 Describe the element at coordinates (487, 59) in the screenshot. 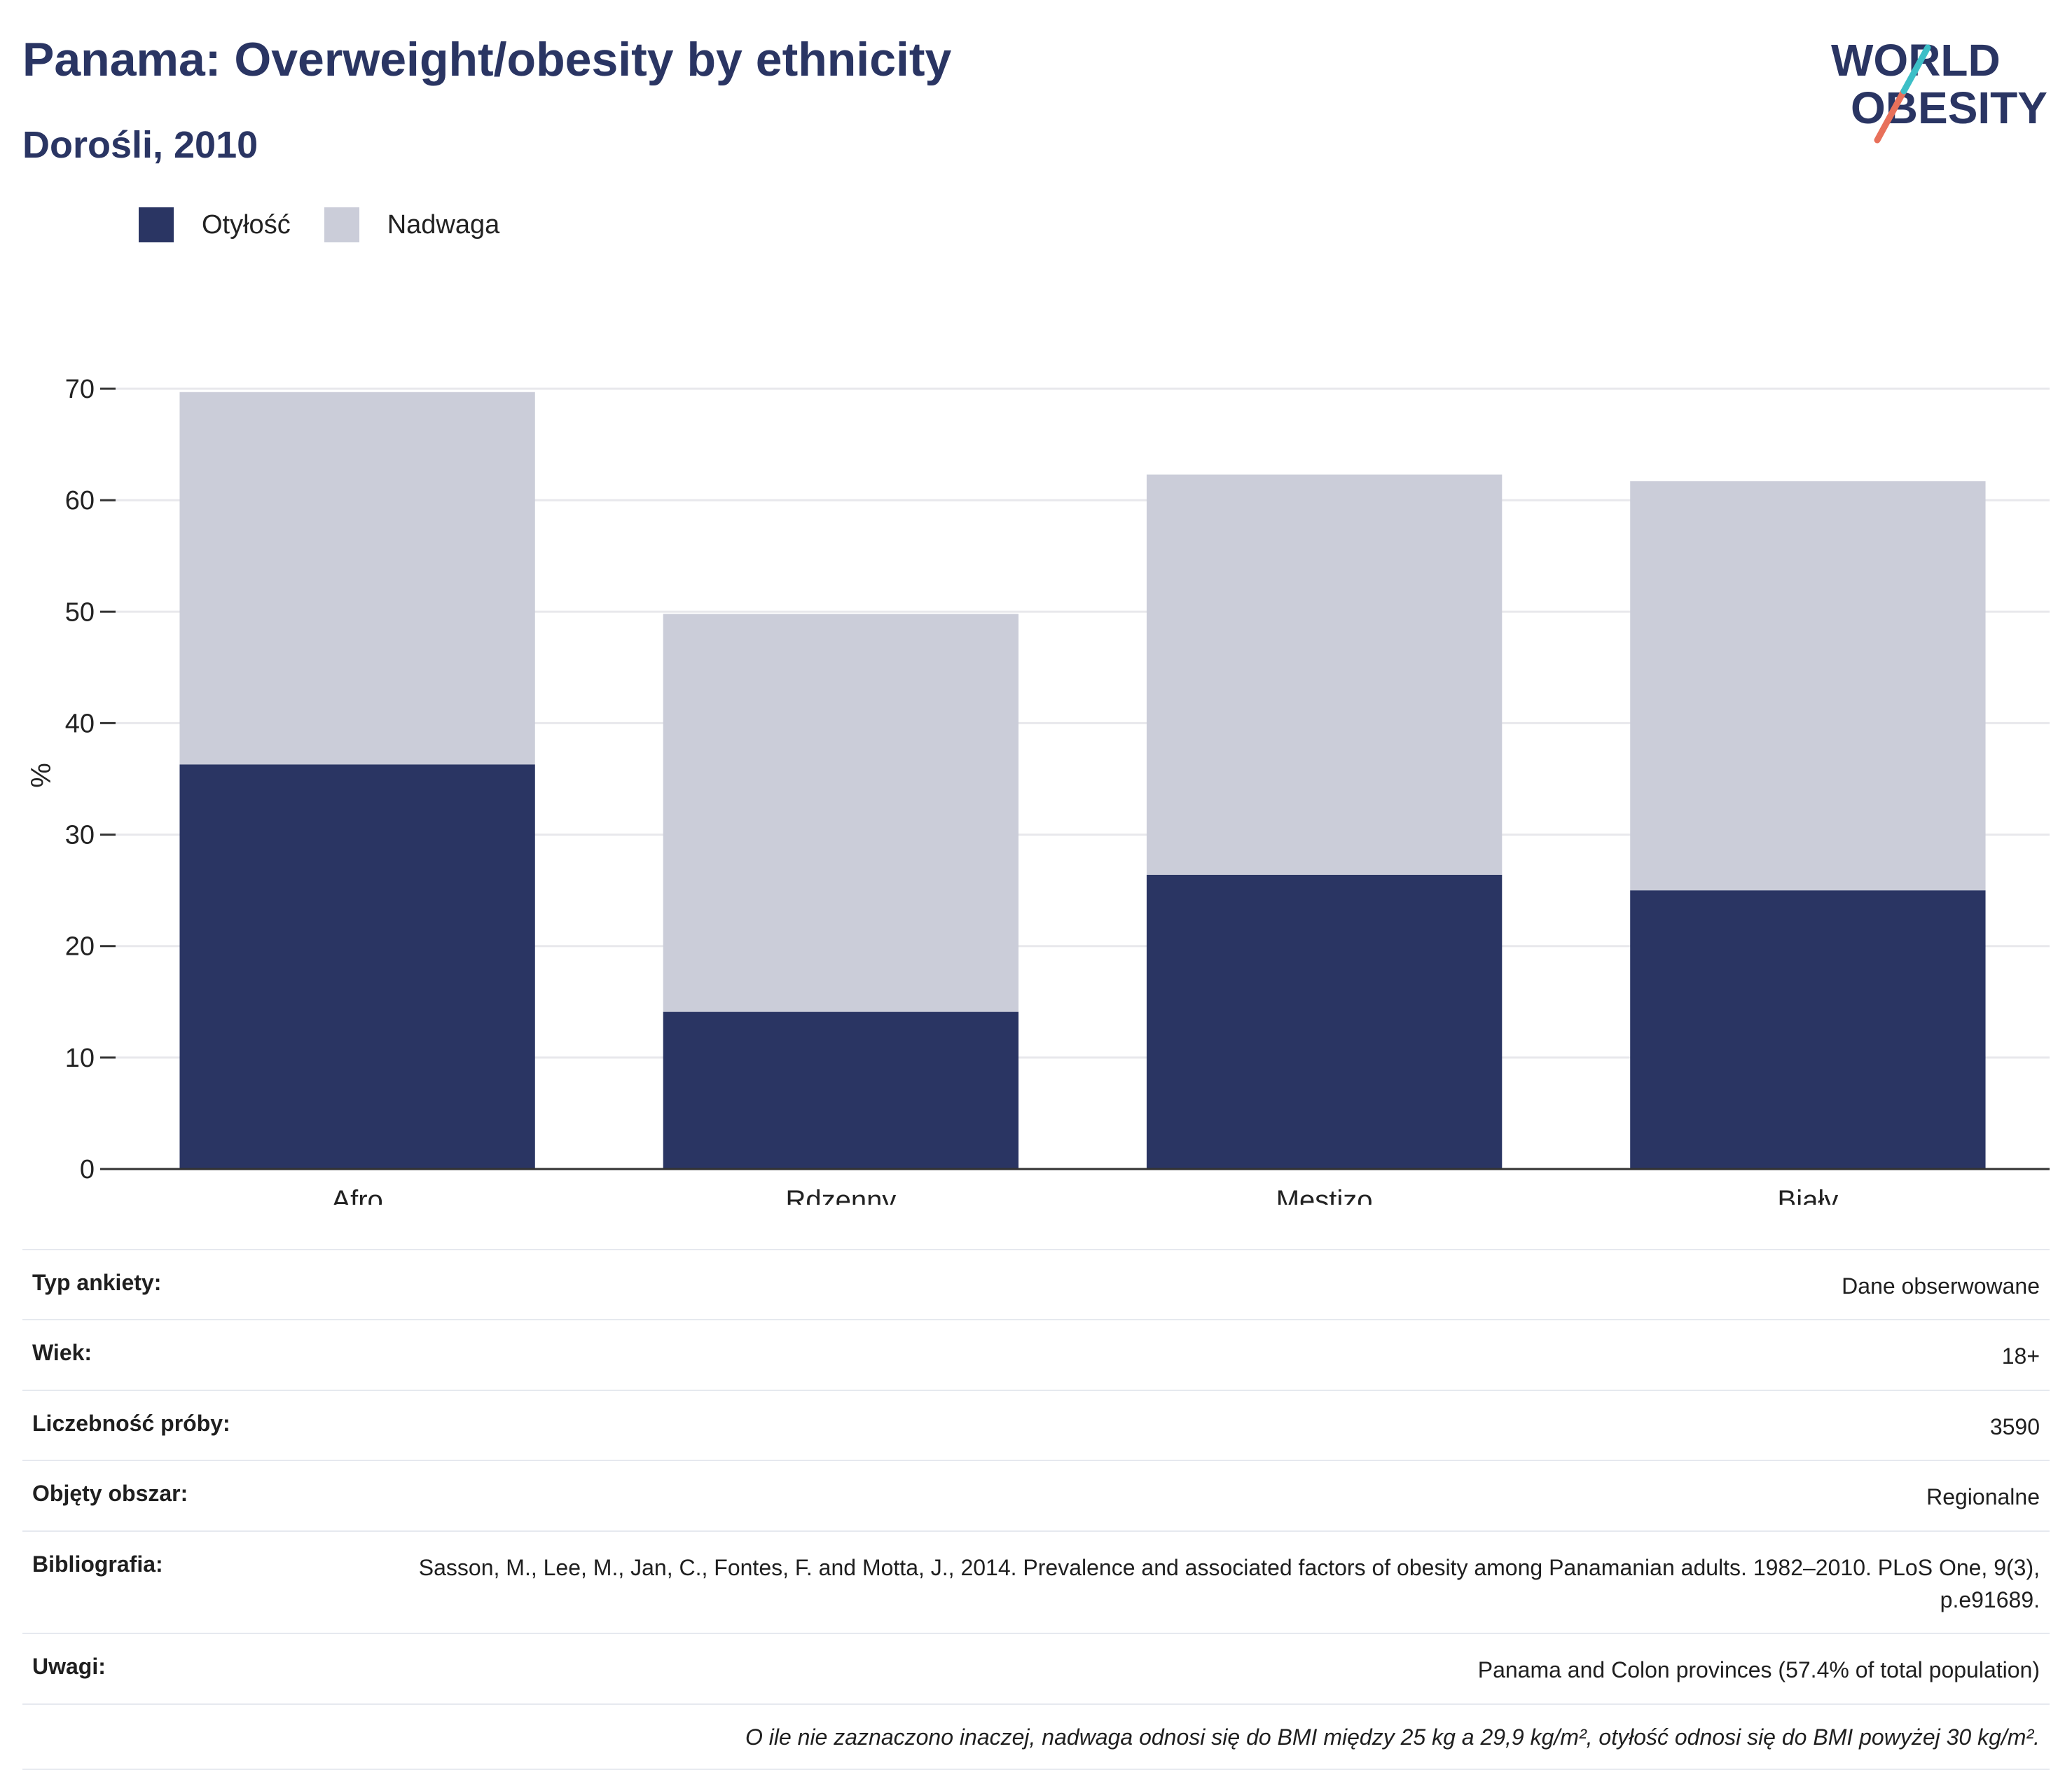

I see `chart-title: Panama: Overweight/obesity by ethnicity` at that location.